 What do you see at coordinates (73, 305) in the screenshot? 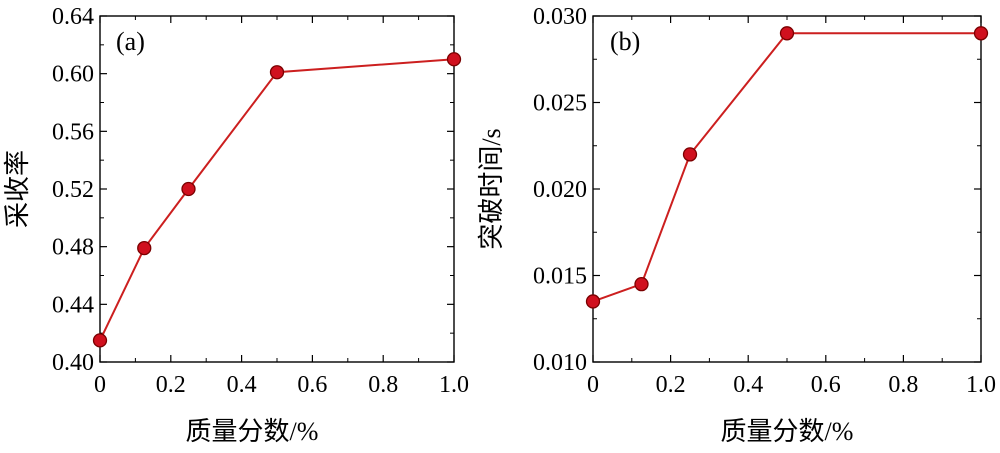
I see `y-tick-label: 0.44` at bounding box center [73, 305].